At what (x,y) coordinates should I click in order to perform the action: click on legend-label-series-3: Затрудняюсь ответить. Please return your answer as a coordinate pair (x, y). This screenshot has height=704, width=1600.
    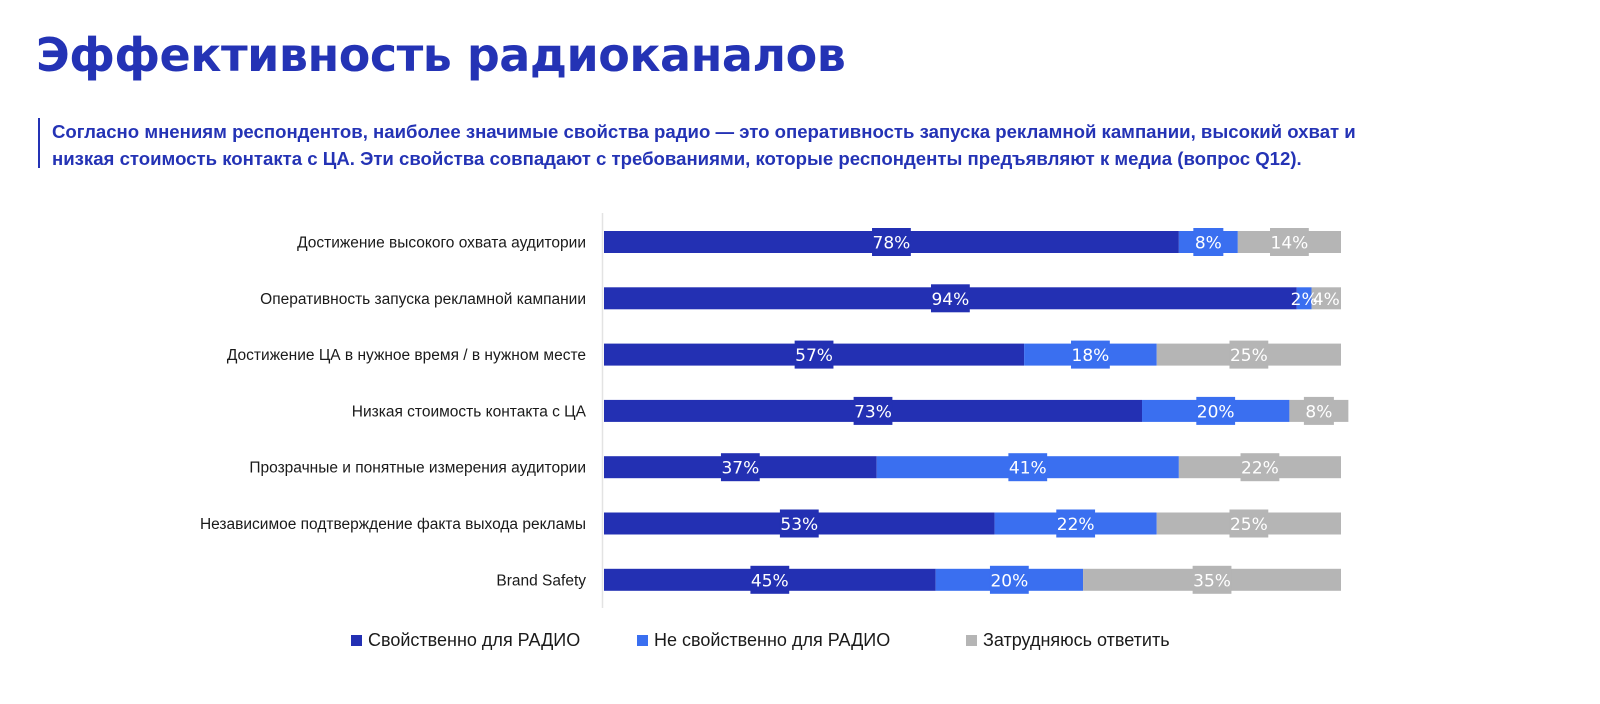
    Looking at the image, I should click on (1076, 640).